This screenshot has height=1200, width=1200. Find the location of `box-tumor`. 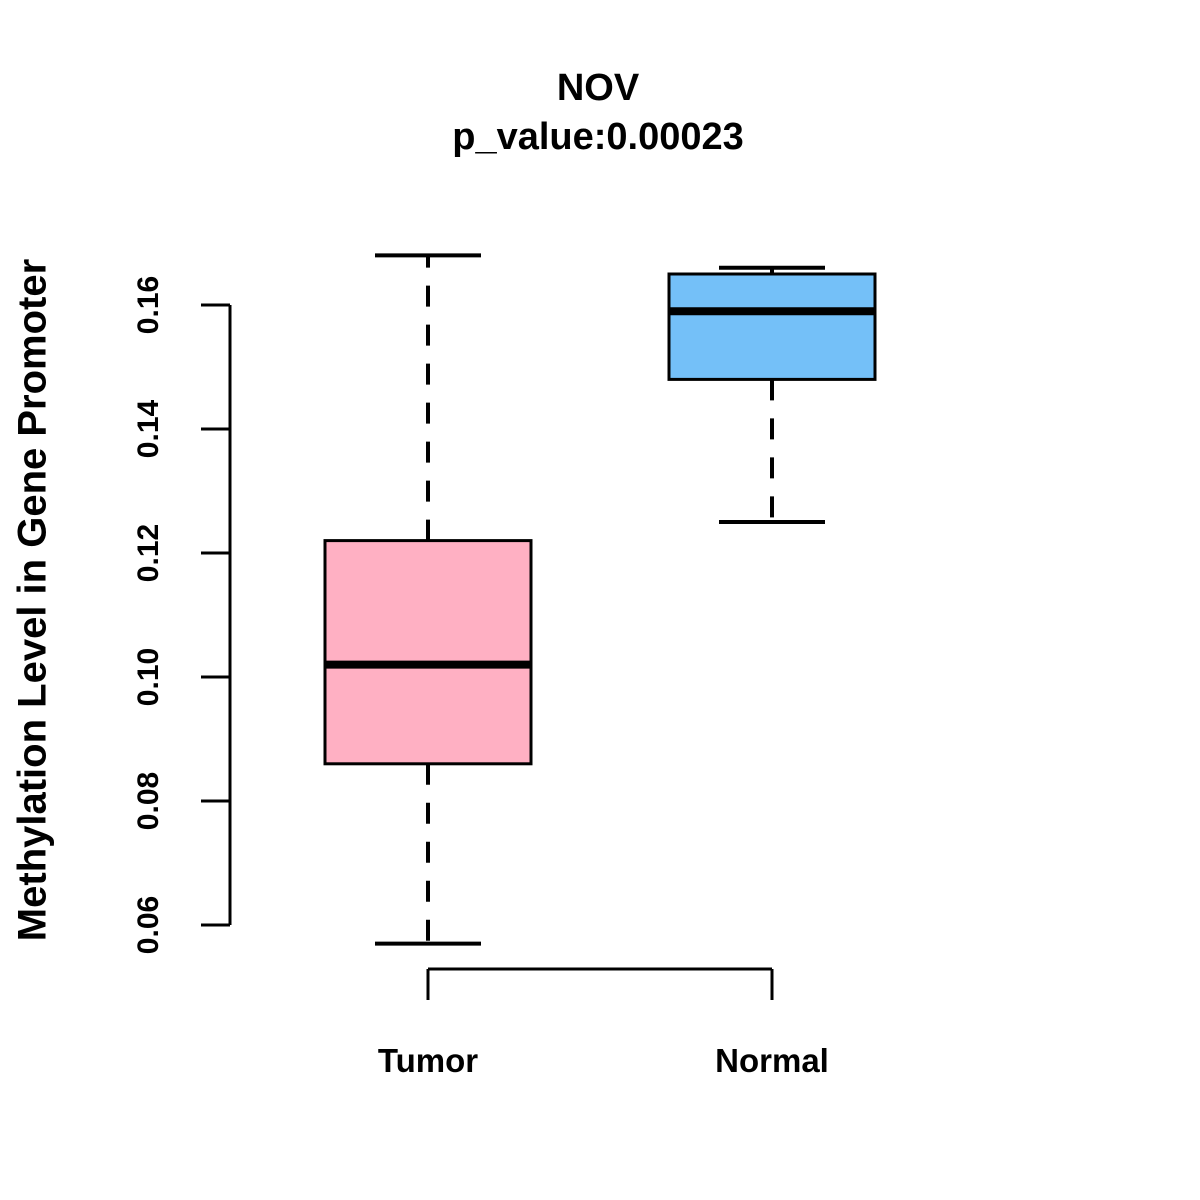

box-tumor is located at coordinates (428, 652).